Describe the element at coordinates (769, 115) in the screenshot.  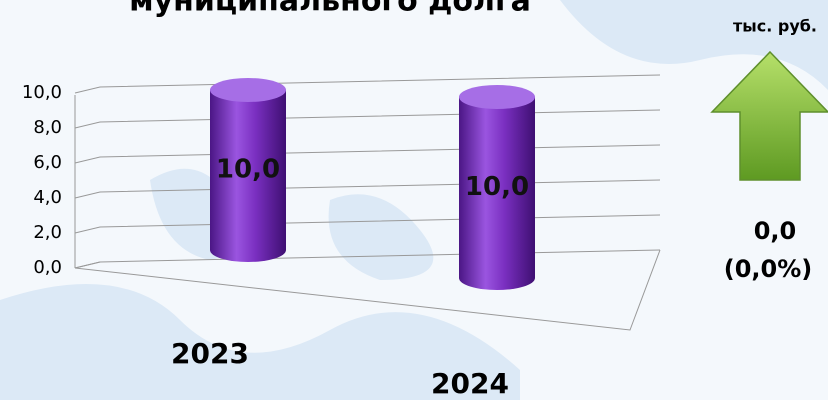
I see `change-arrow` at that location.